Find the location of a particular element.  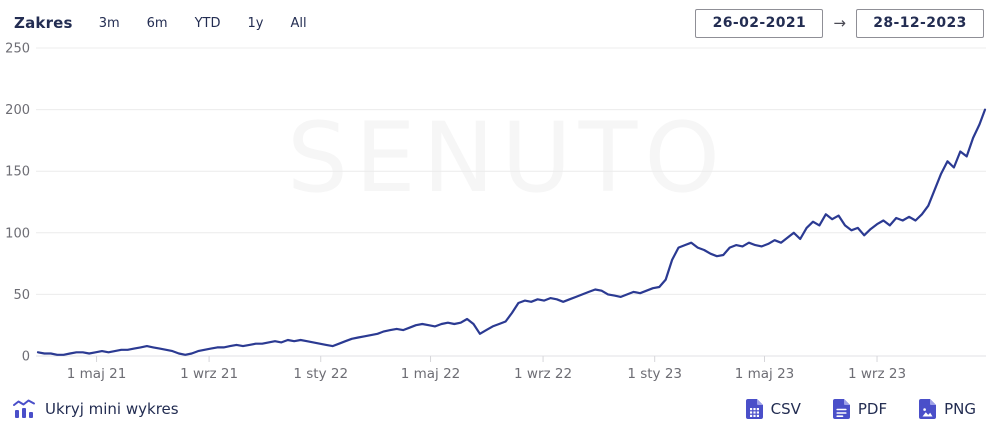

date-to-input: 28-12-2023 is located at coordinates (920, 23).